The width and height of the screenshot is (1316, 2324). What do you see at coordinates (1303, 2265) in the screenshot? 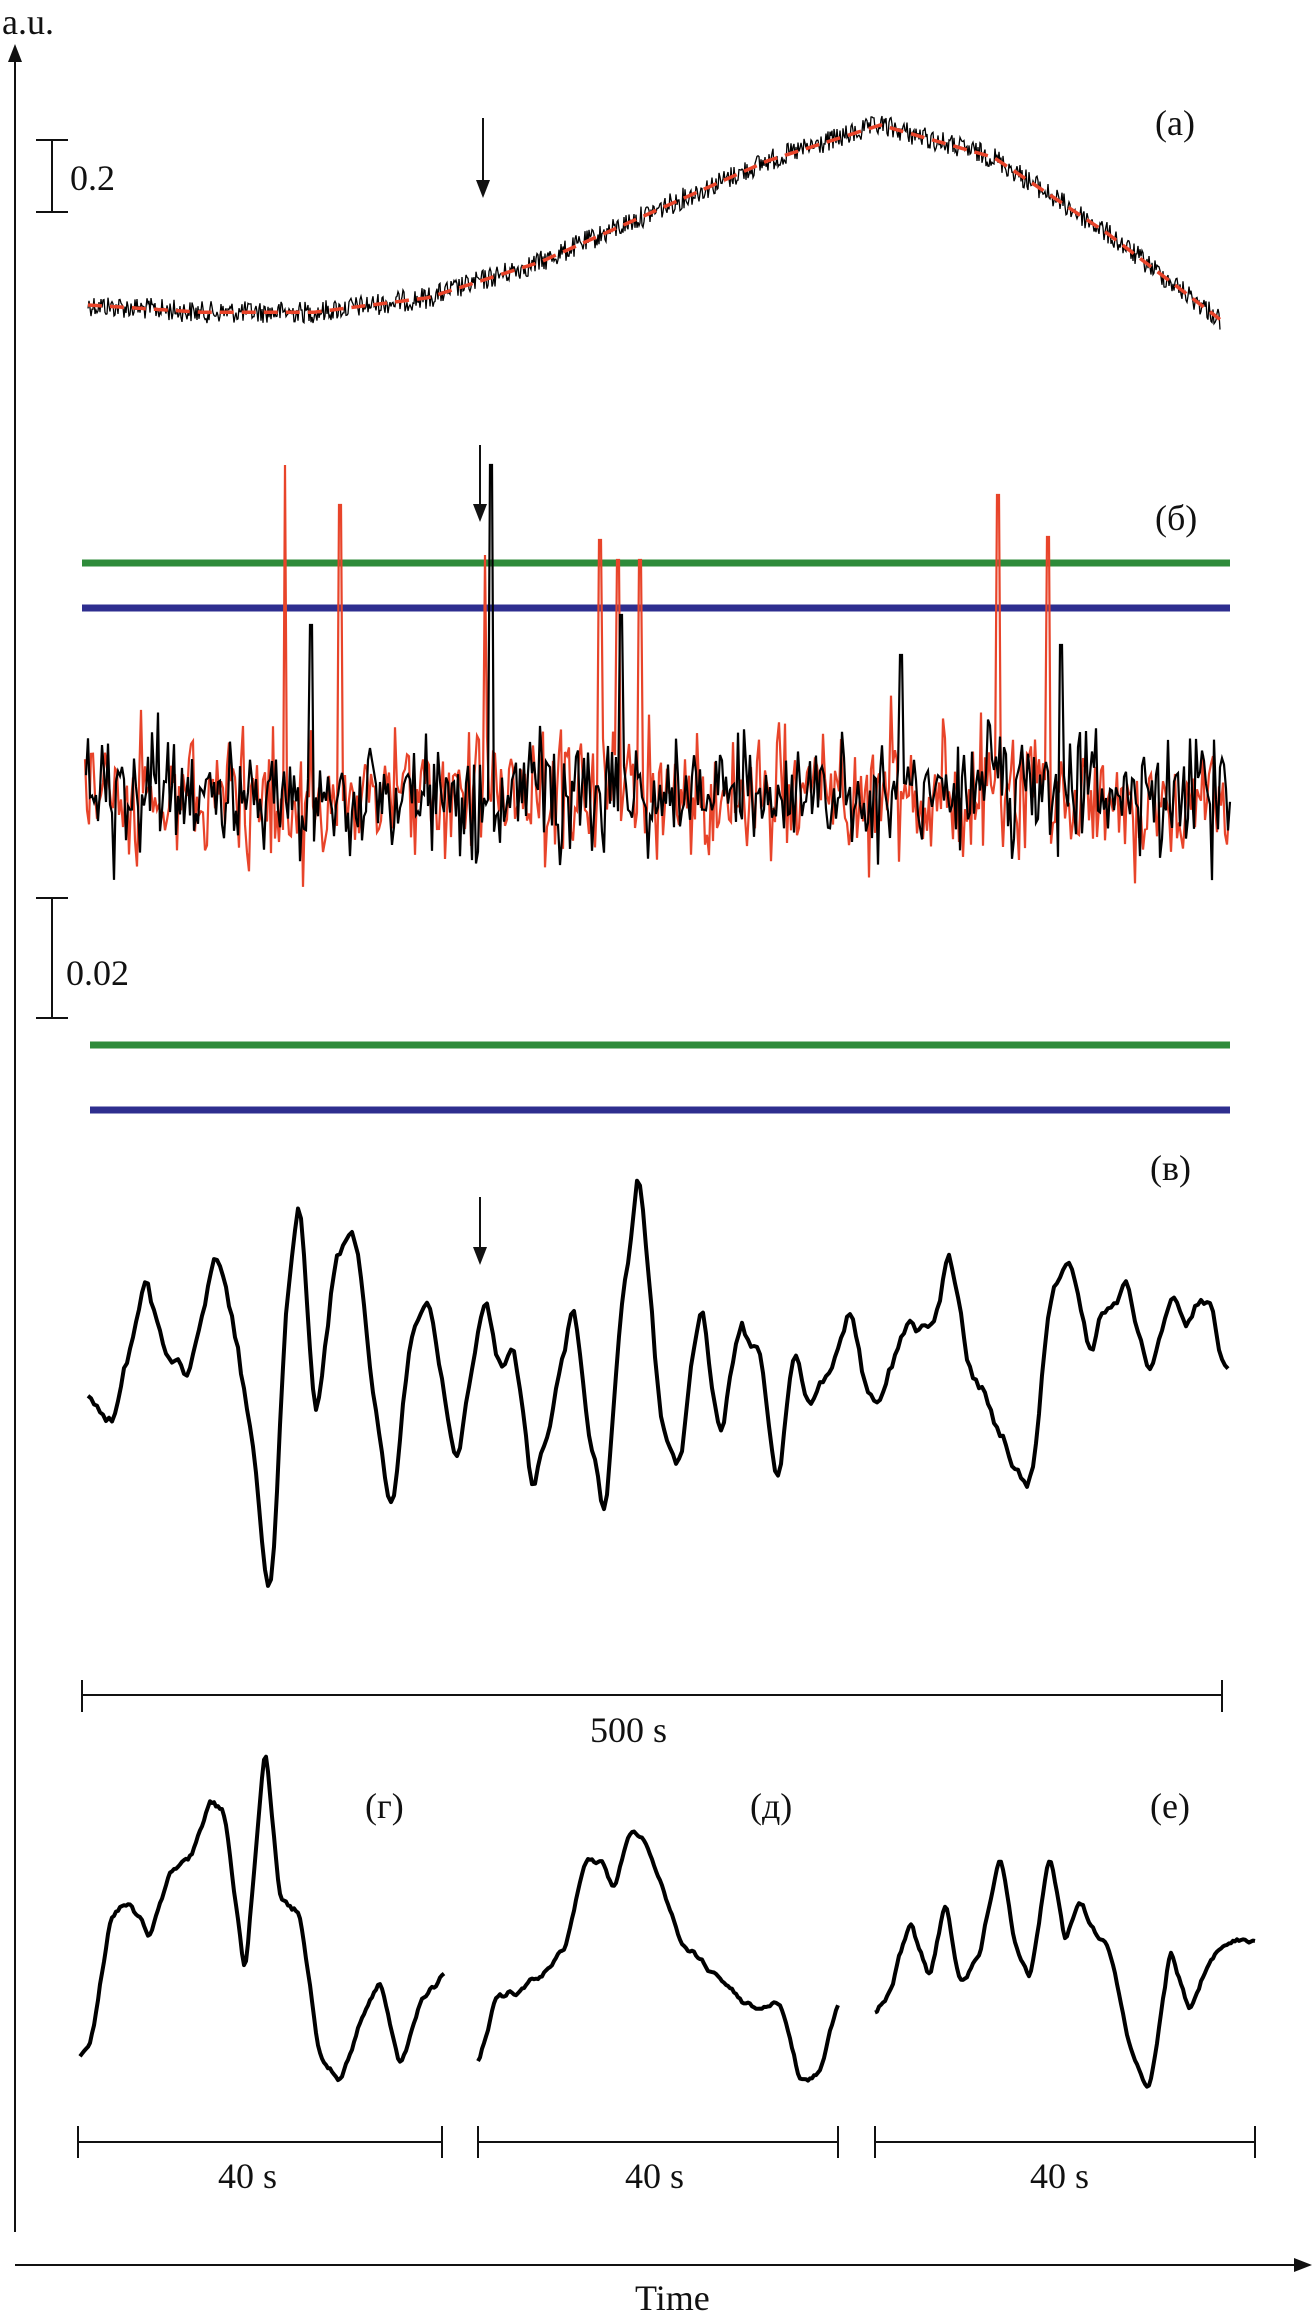
I see `x-axis-arrowhead` at bounding box center [1303, 2265].